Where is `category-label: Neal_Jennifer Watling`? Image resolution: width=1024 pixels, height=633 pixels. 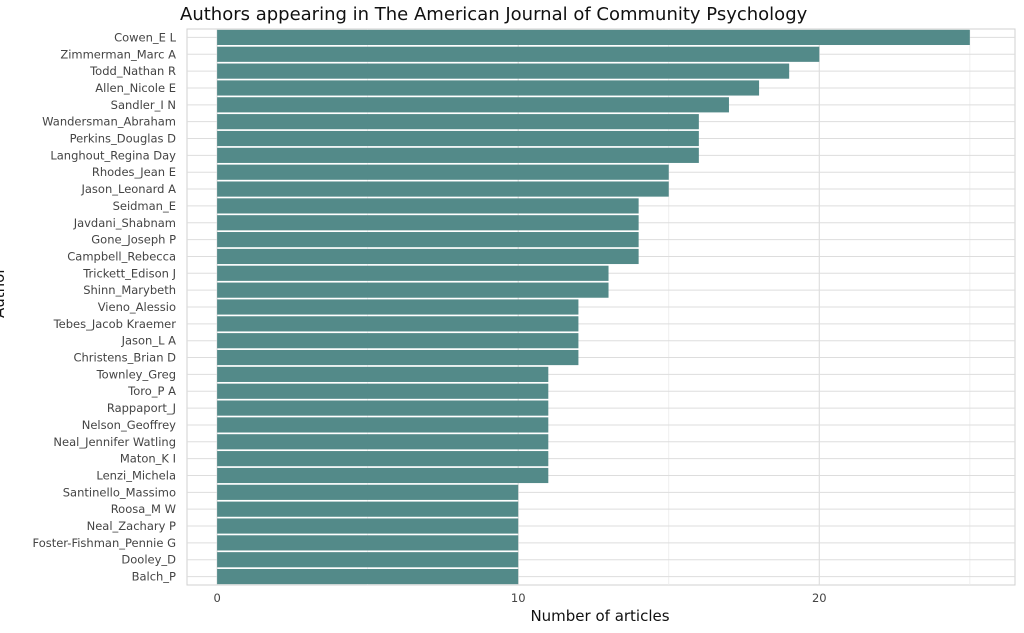 category-label: Neal_Jennifer Watling is located at coordinates (114, 442).